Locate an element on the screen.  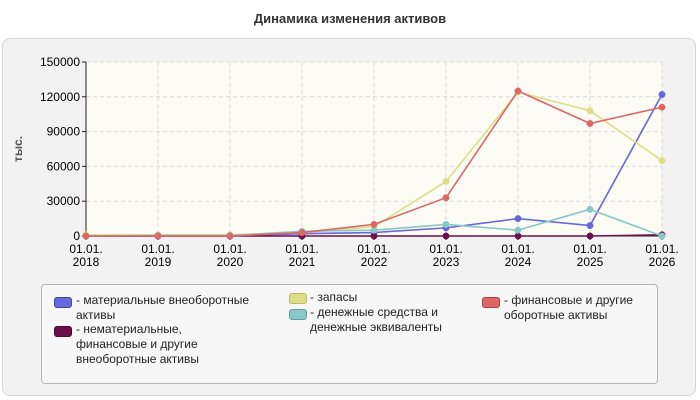
x-tick-label: 01.01. 2021 is located at coordinates (301, 255).